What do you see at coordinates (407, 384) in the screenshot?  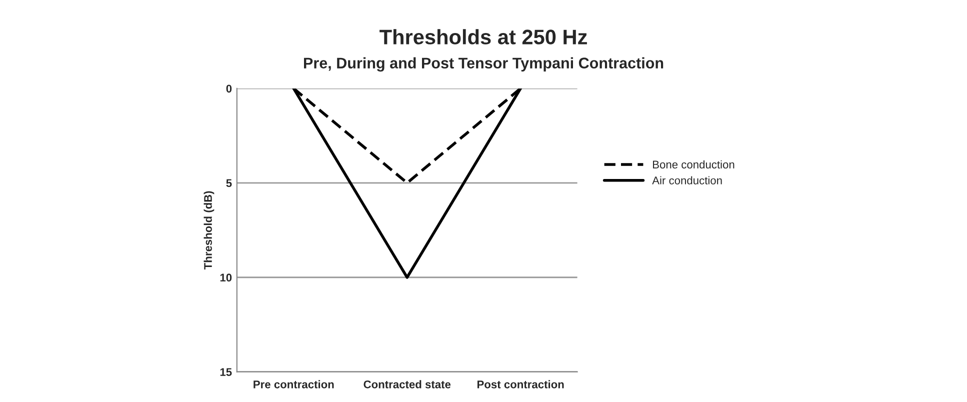 I see `x-tick-label: Contracted state` at bounding box center [407, 384].